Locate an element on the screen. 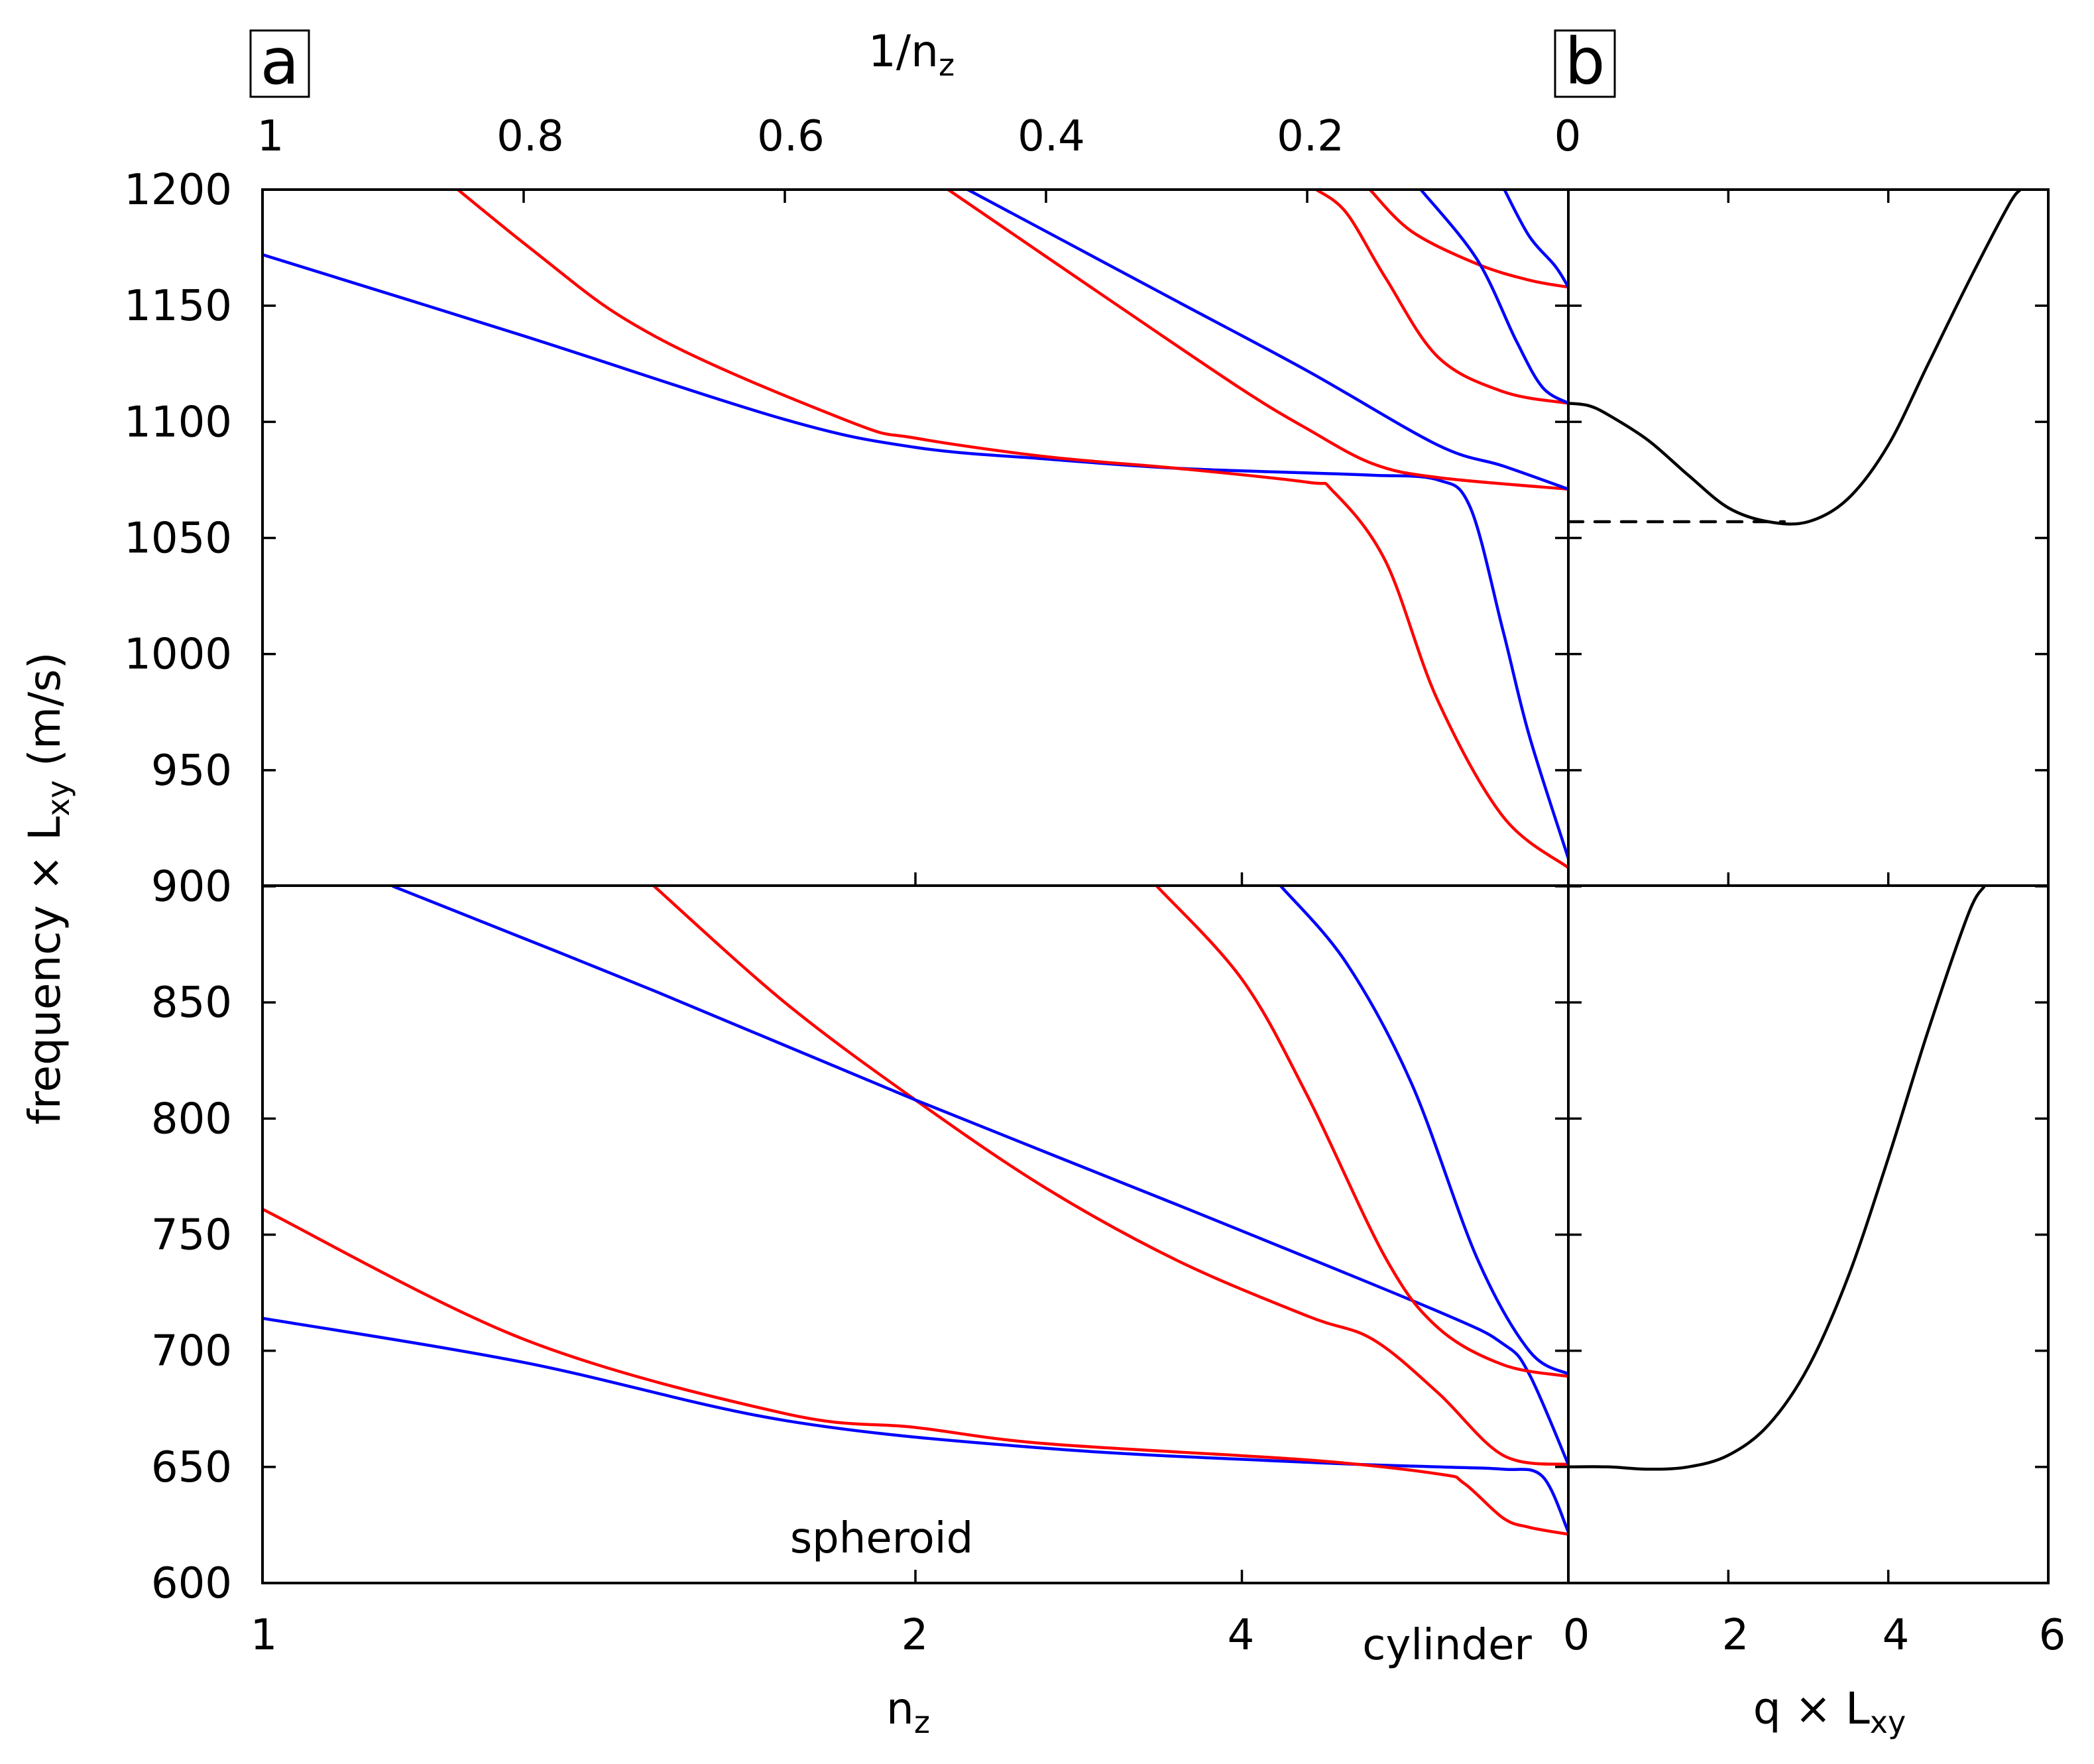 This screenshot has width=2094, height=1764. ytick-label-900: 900 is located at coordinates (191, 886).